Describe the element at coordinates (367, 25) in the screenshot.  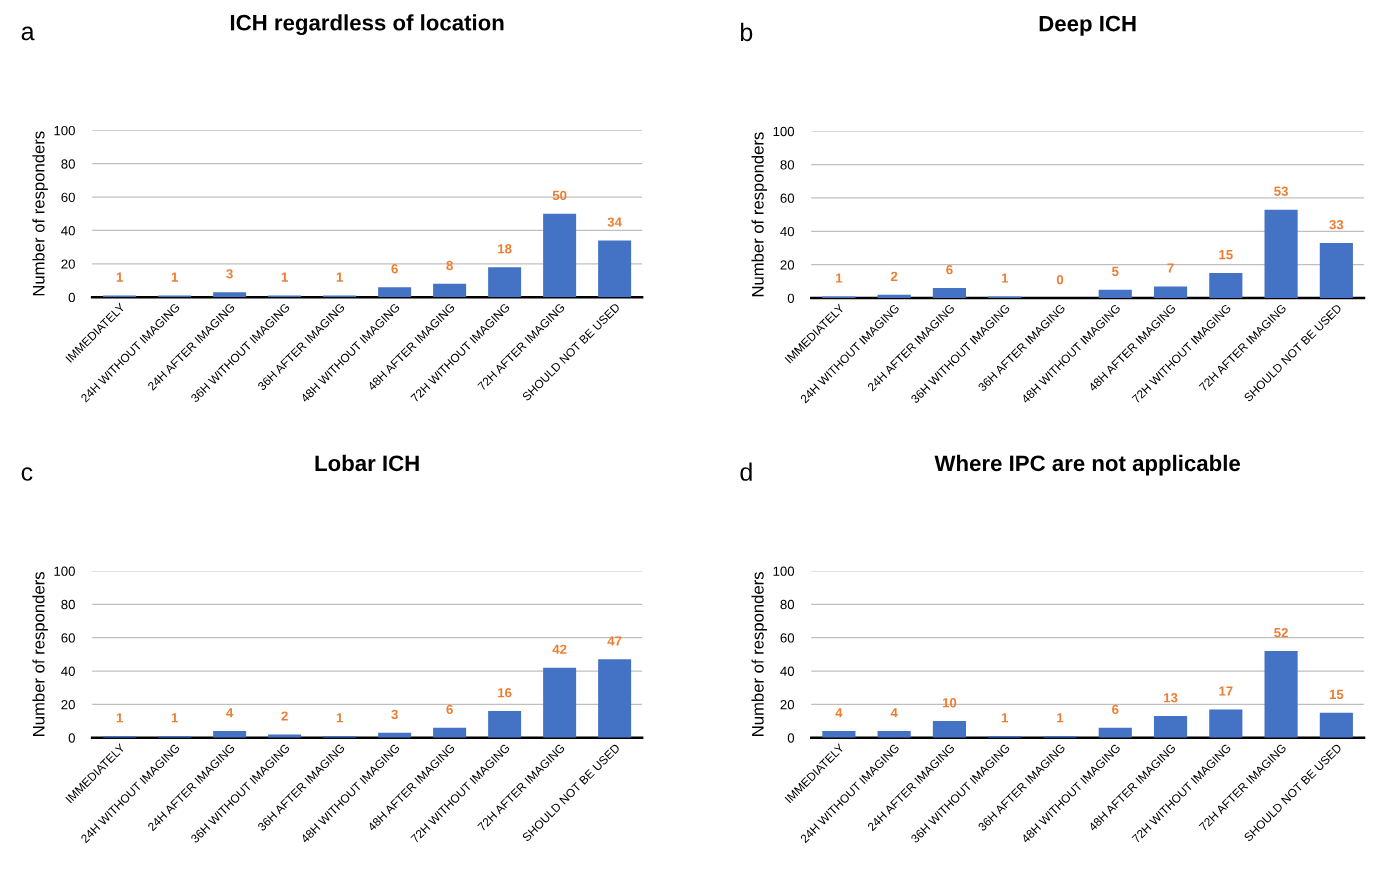
I see `chart-title: ICH regardless of location` at that location.